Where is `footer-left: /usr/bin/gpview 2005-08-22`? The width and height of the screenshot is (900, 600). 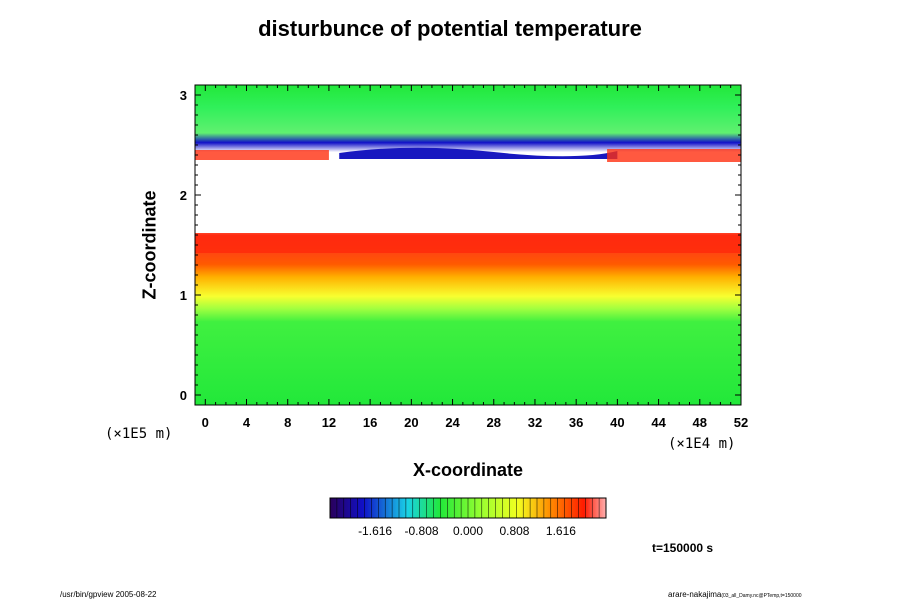 footer-left: /usr/bin/gpview 2005-08-22 is located at coordinates (108, 594).